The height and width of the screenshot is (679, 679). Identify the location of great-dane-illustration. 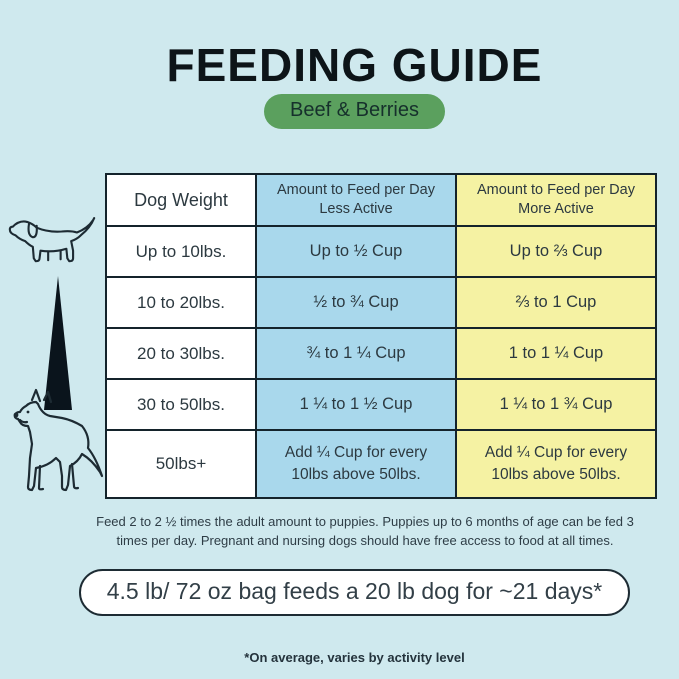
(54, 443).